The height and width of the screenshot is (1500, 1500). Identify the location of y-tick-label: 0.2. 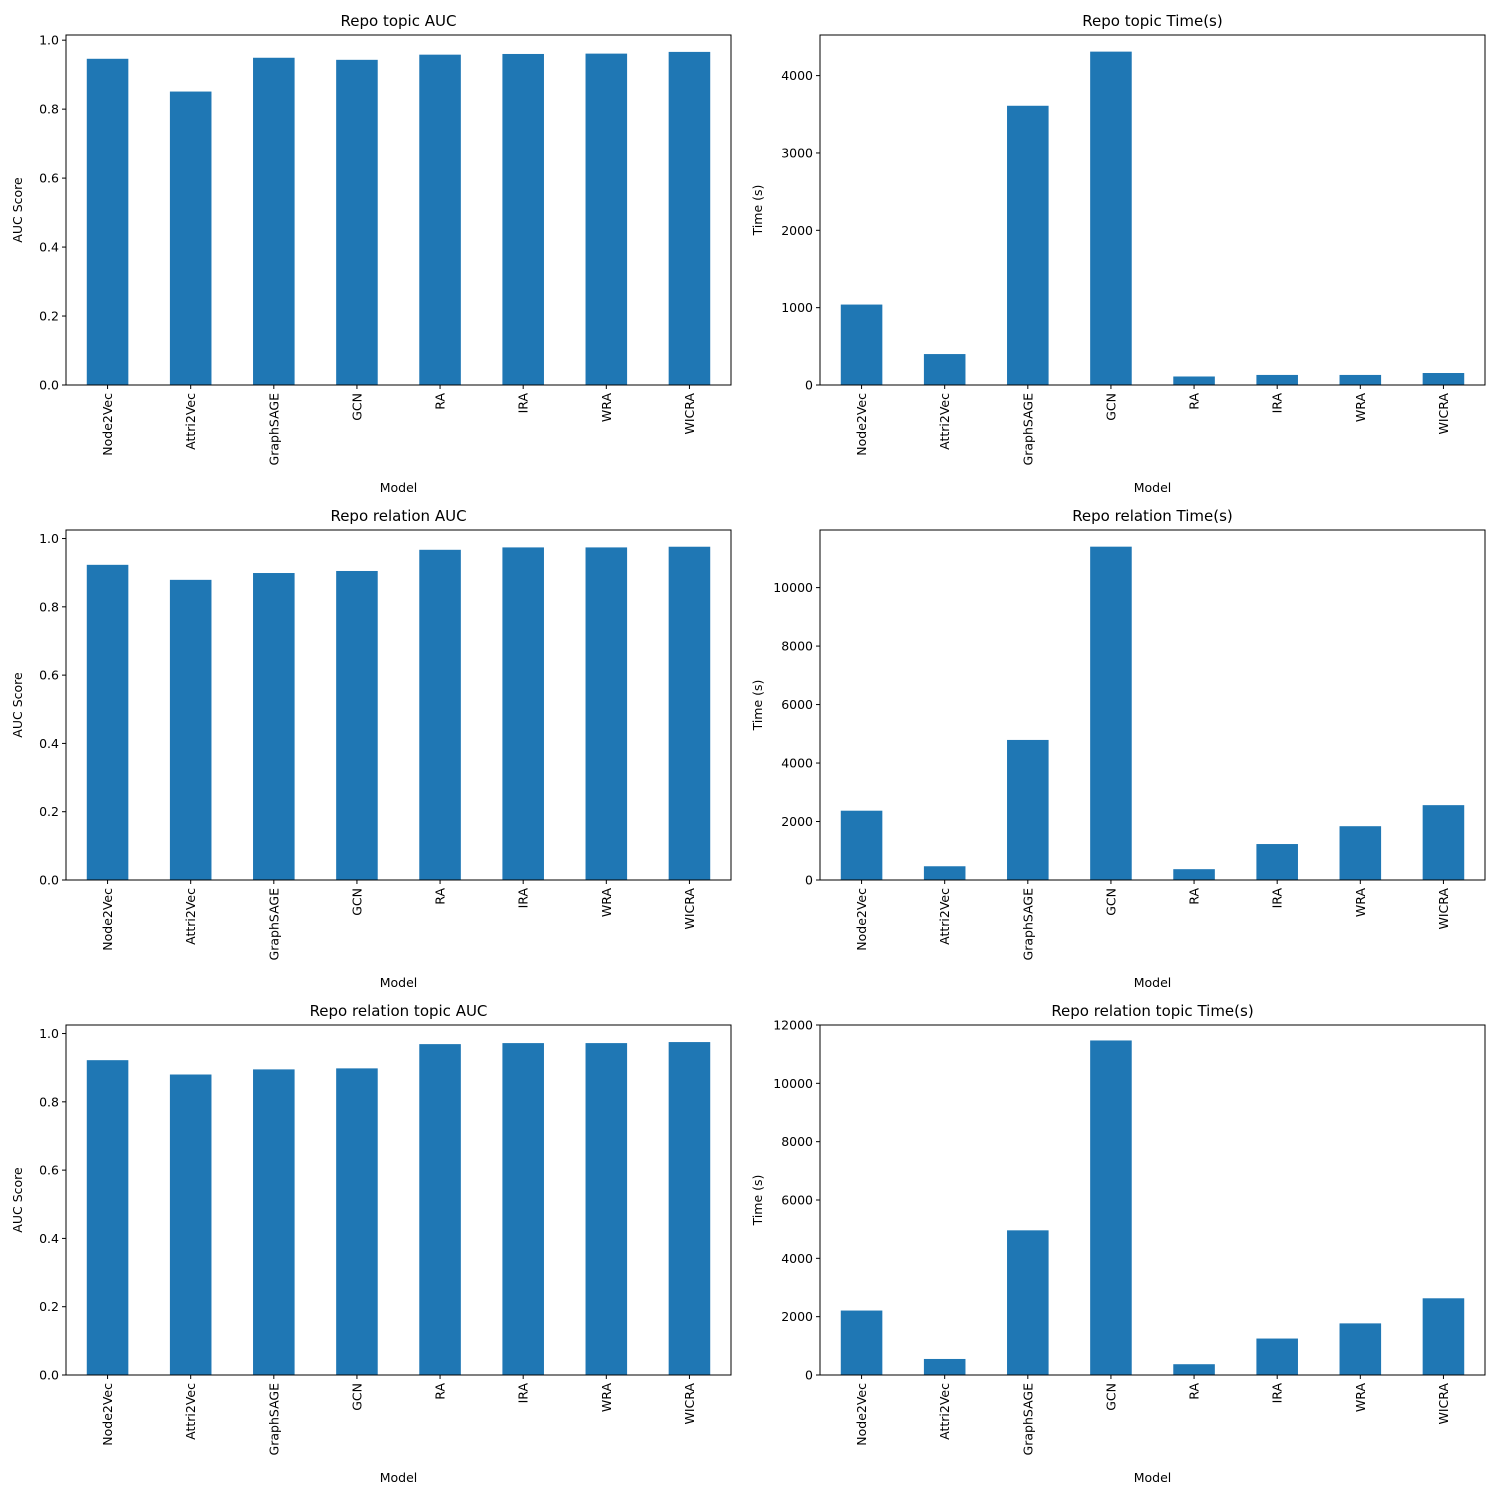
(49, 1306).